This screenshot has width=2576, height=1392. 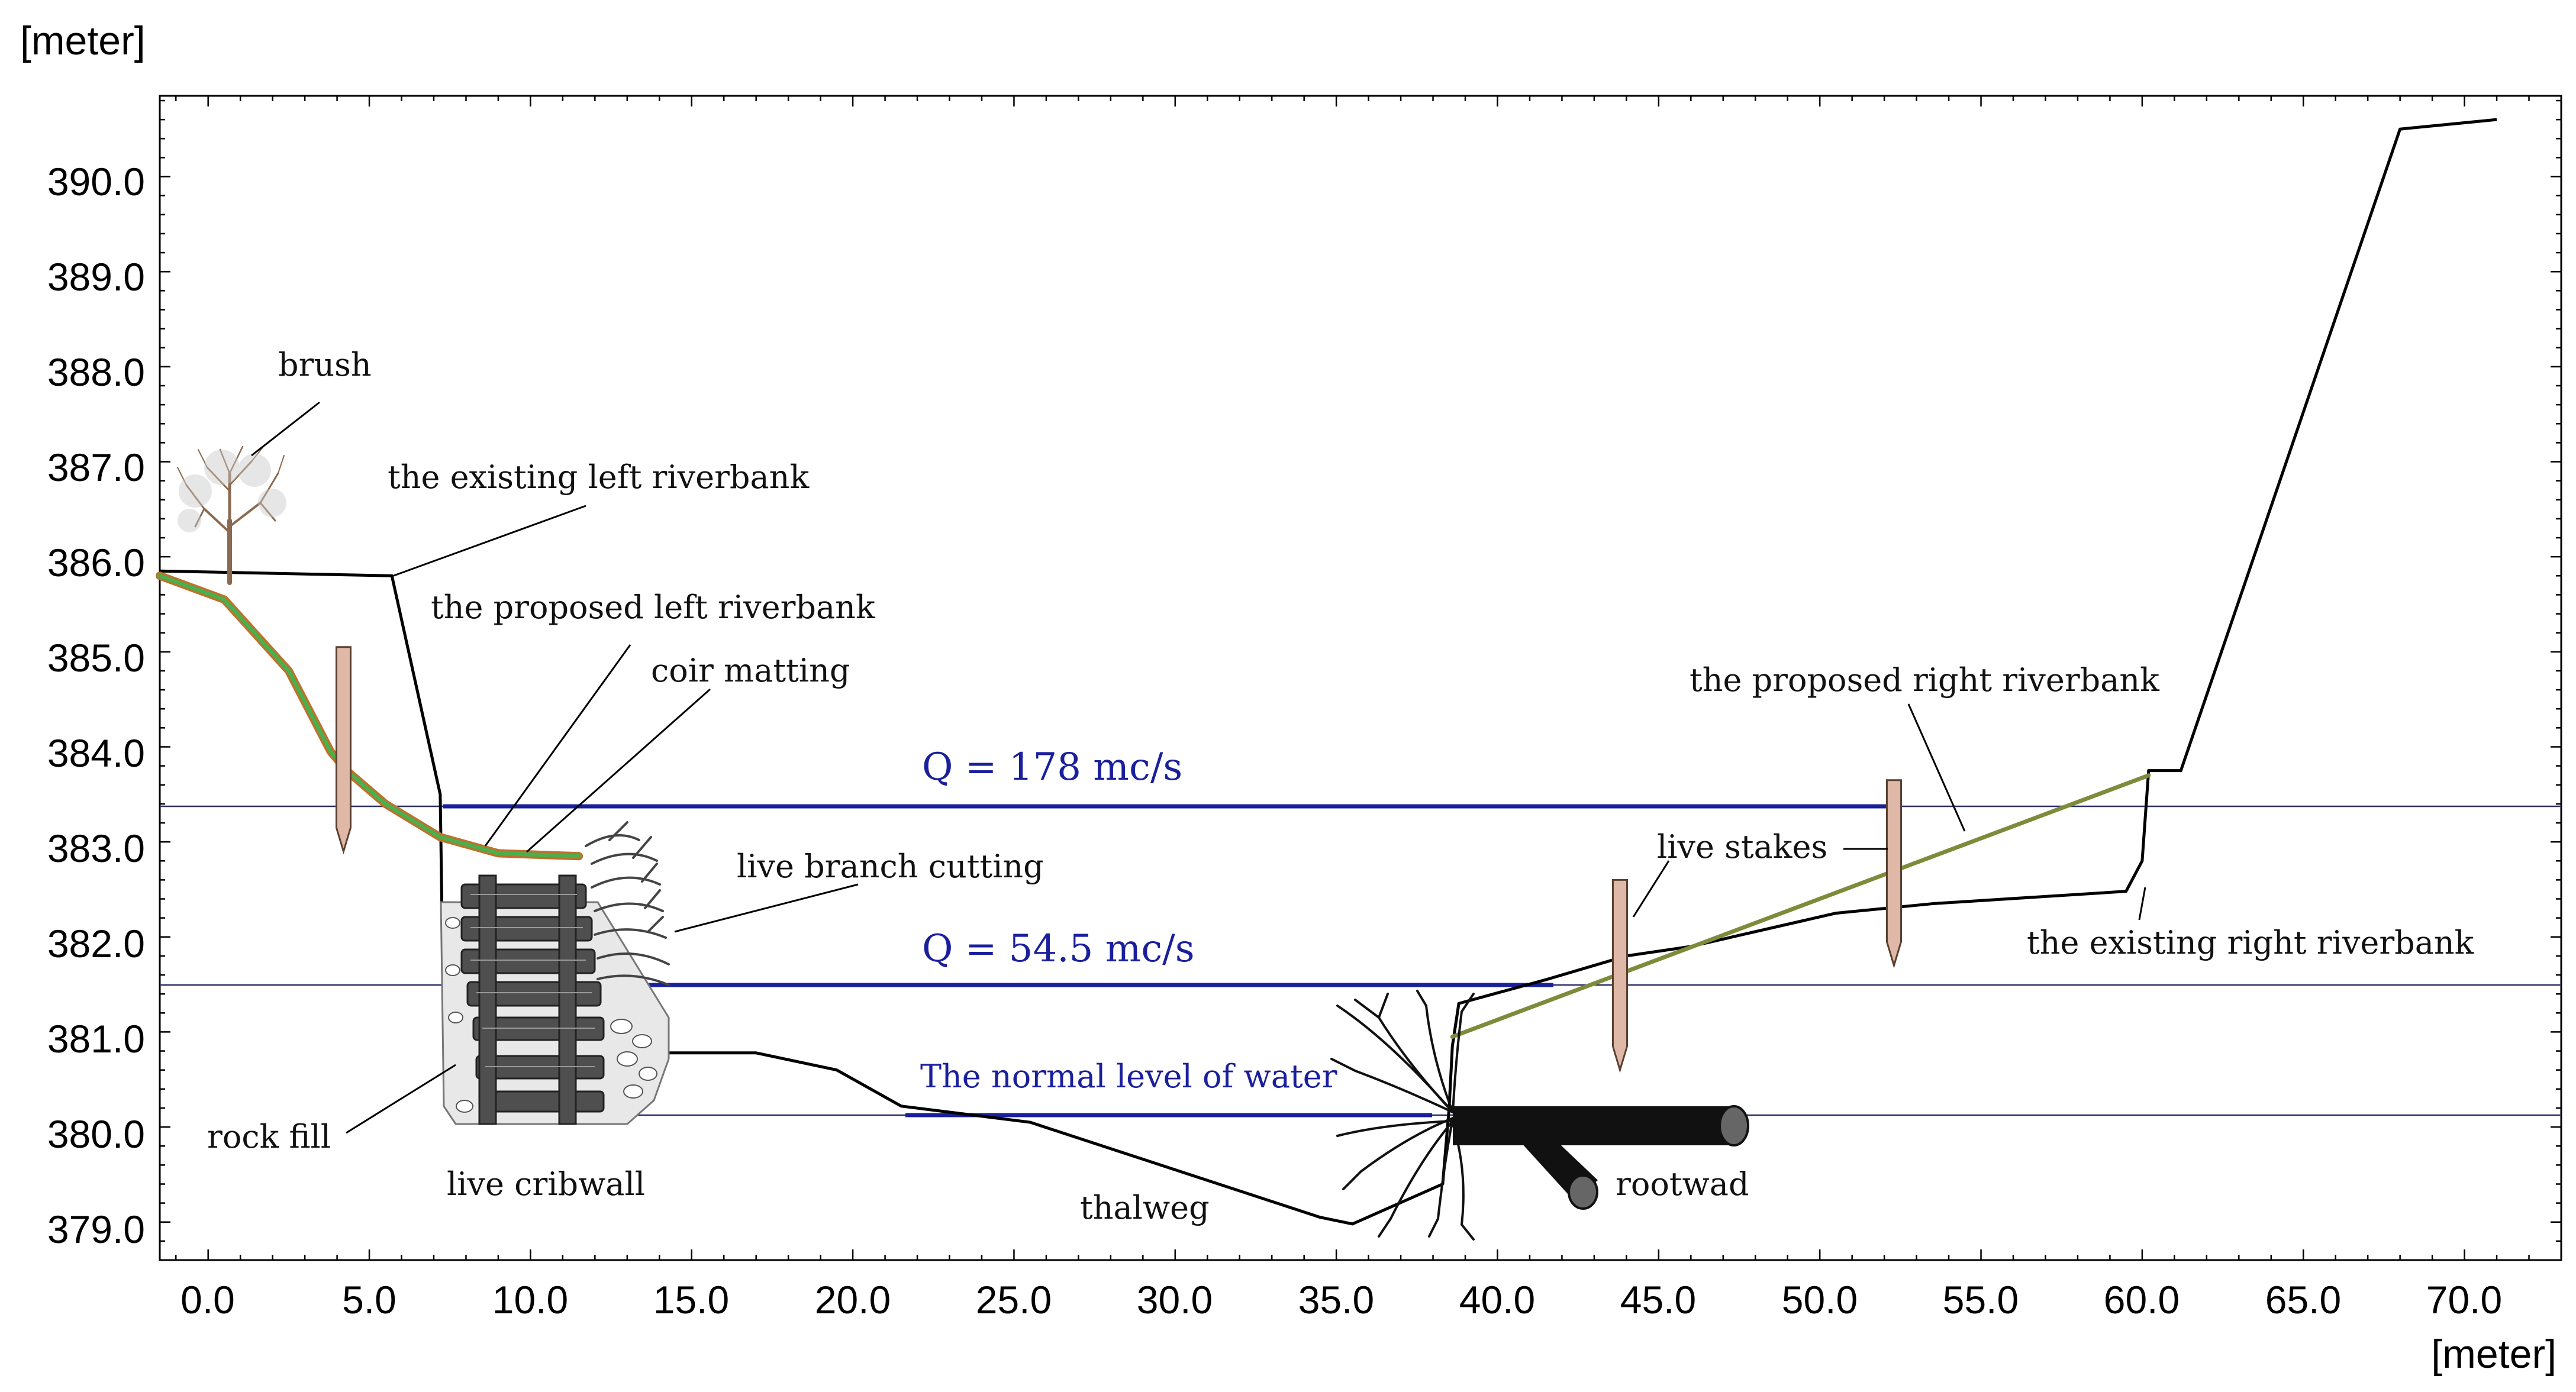 What do you see at coordinates (691, 1300) in the screenshot?
I see `x-tick-label: 15.0` at bounding box center [691, 1300].